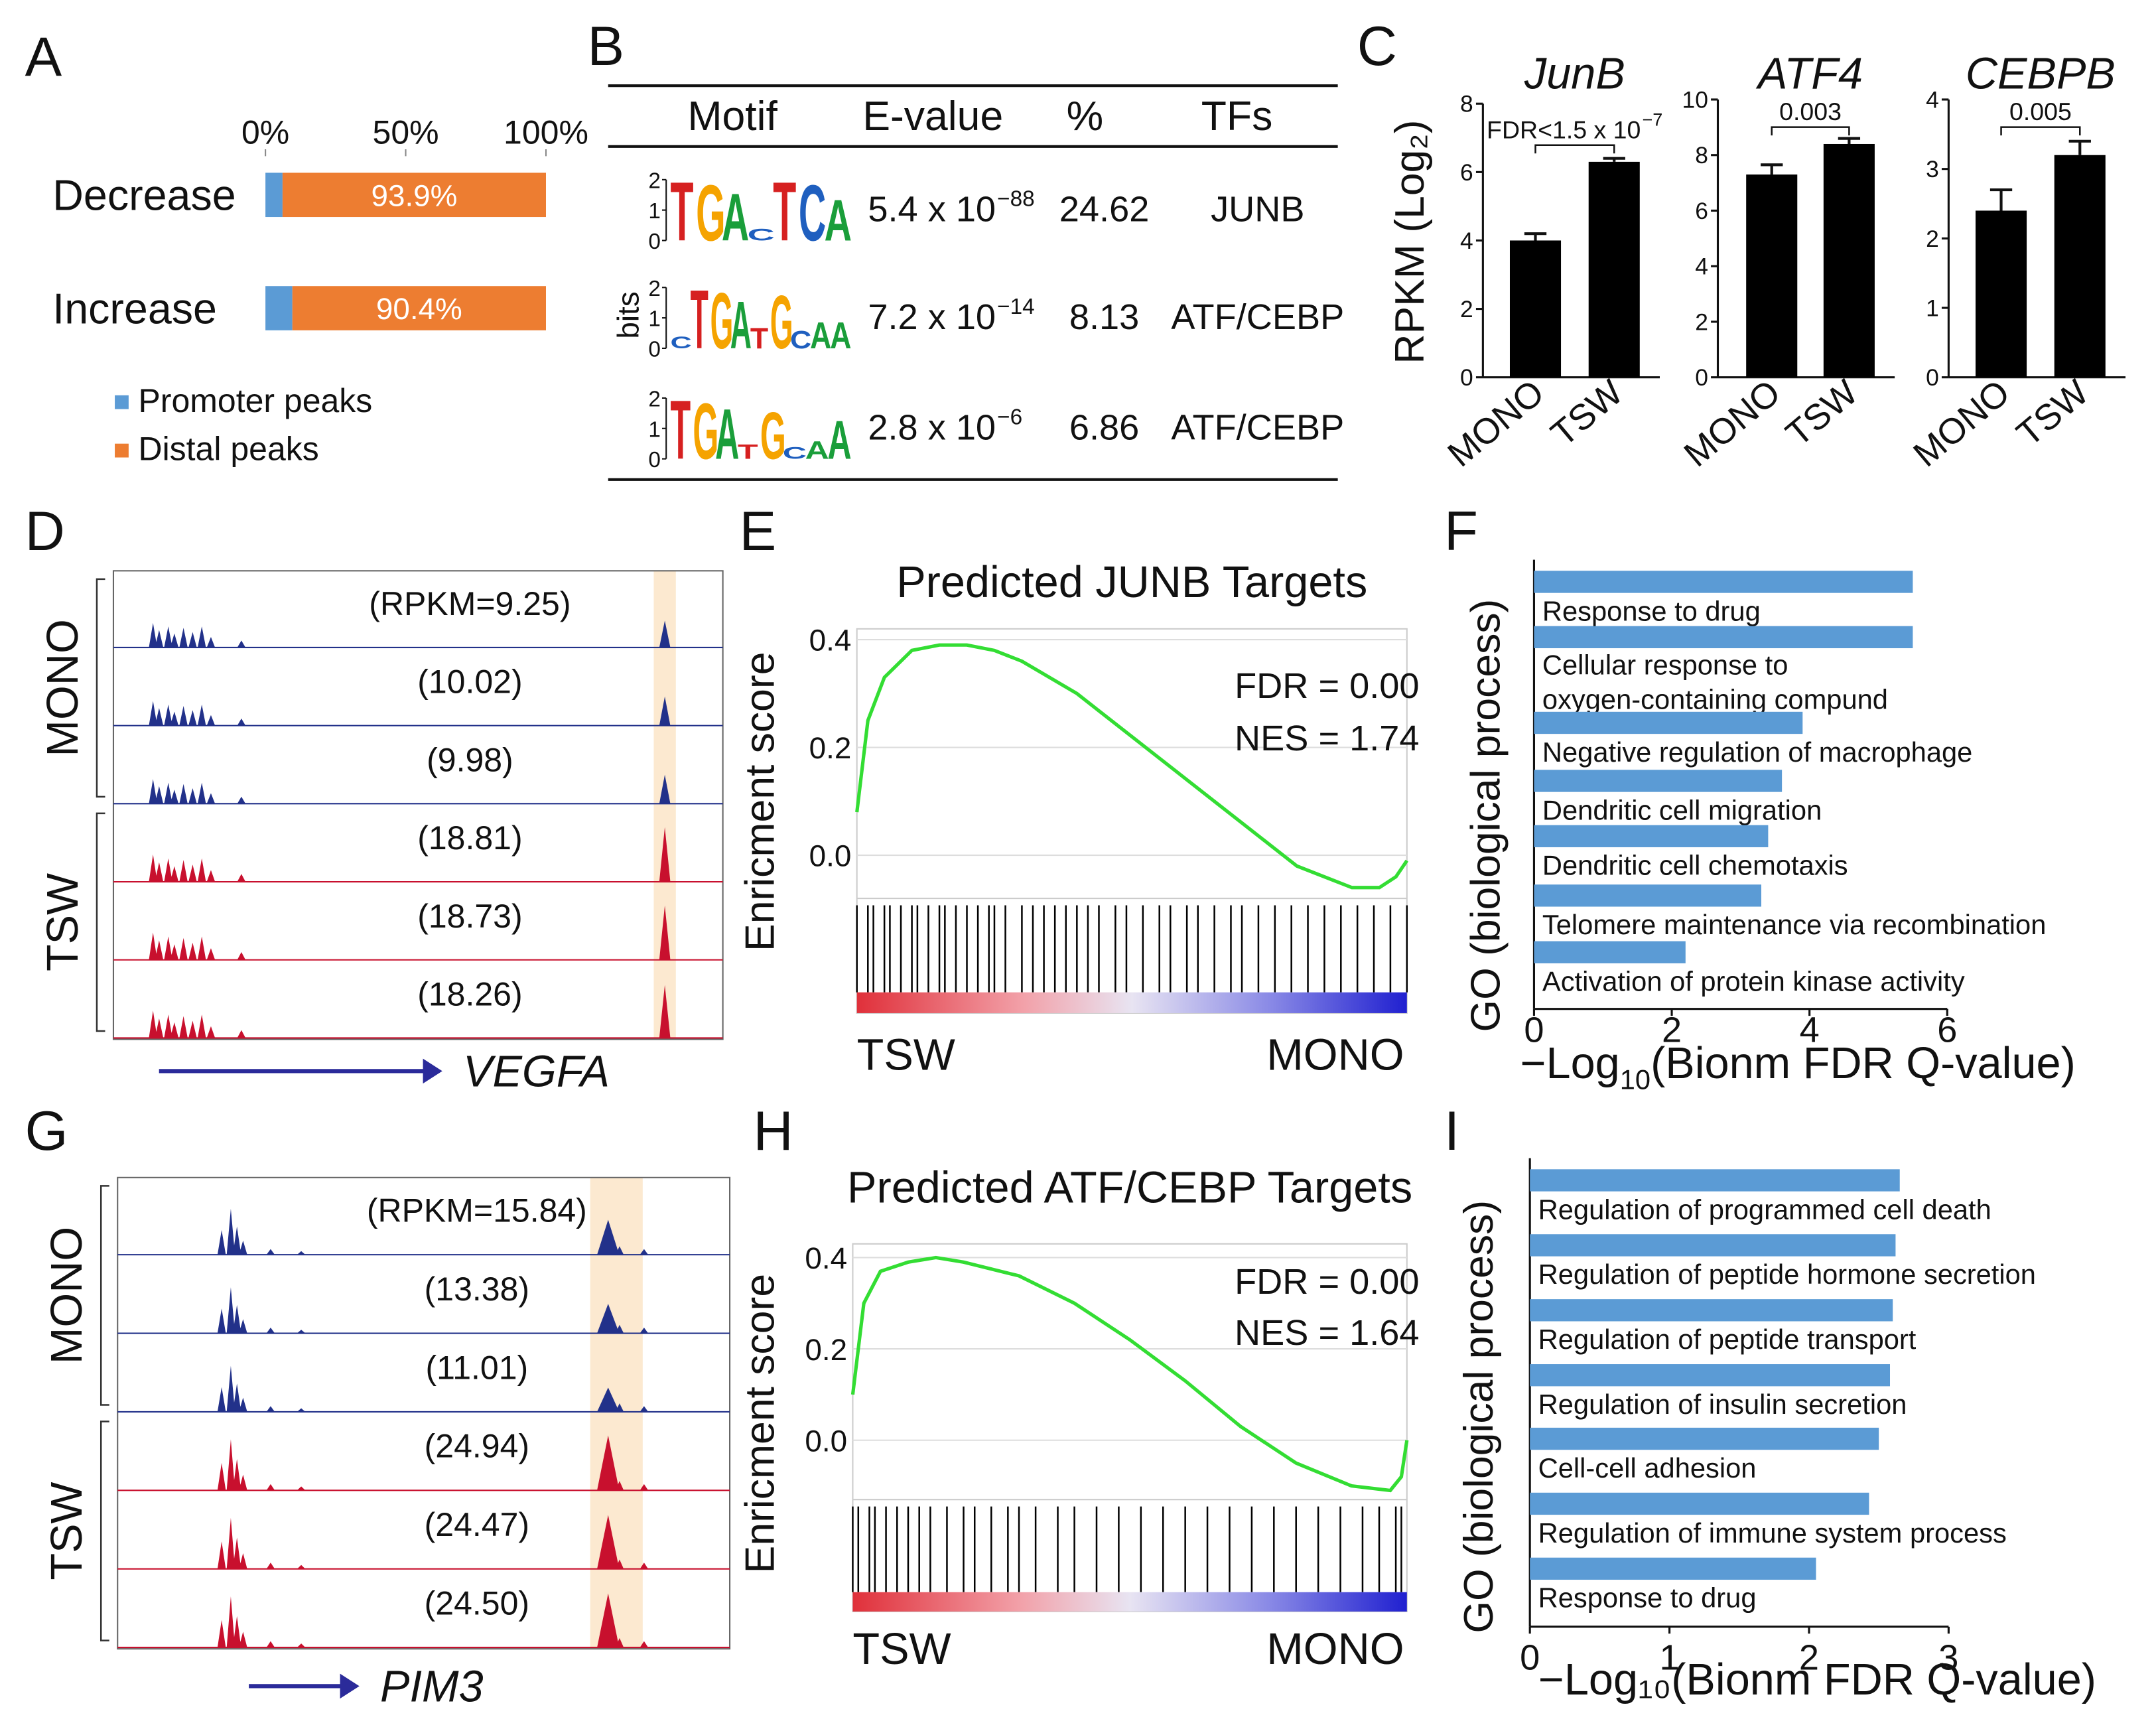 The width and height of the screenshot is (2156, 1729). I want to click on chart-title: JunB, so click(1574, 73).